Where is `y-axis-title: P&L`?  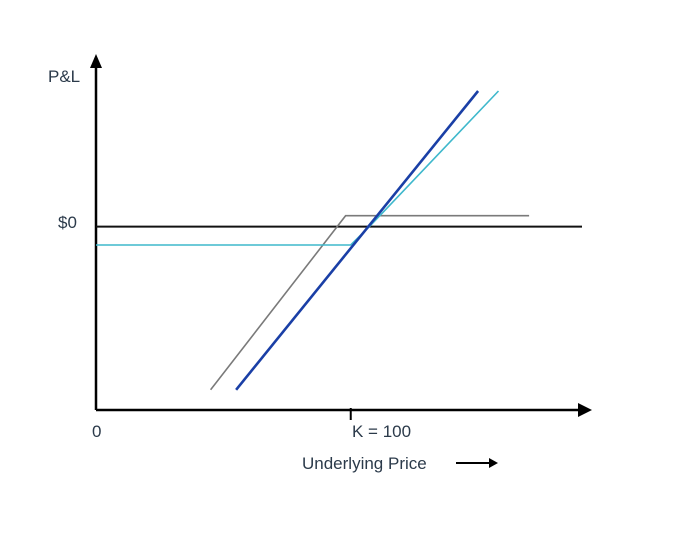
y-axis-title: P&L is located at coordinates (64, 76).